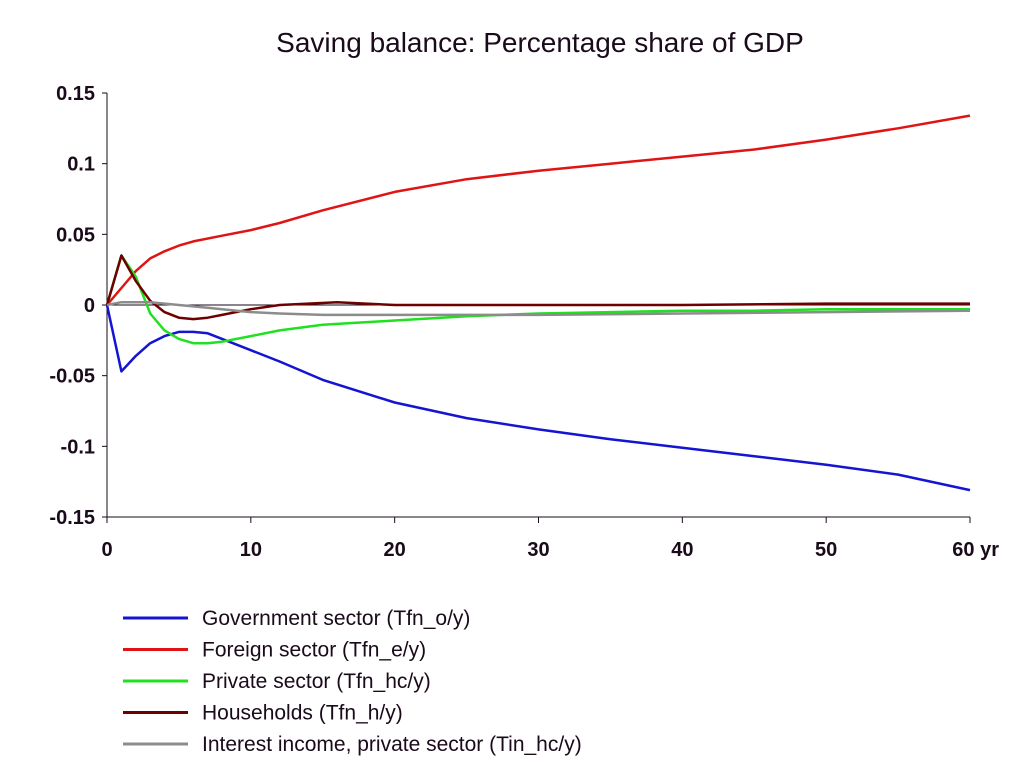 The height and width of the screenshot is (778, 1024). Describe the element at coordinates (395, 550) in the screenshot. I see `x-tick-label: 20` at that location.